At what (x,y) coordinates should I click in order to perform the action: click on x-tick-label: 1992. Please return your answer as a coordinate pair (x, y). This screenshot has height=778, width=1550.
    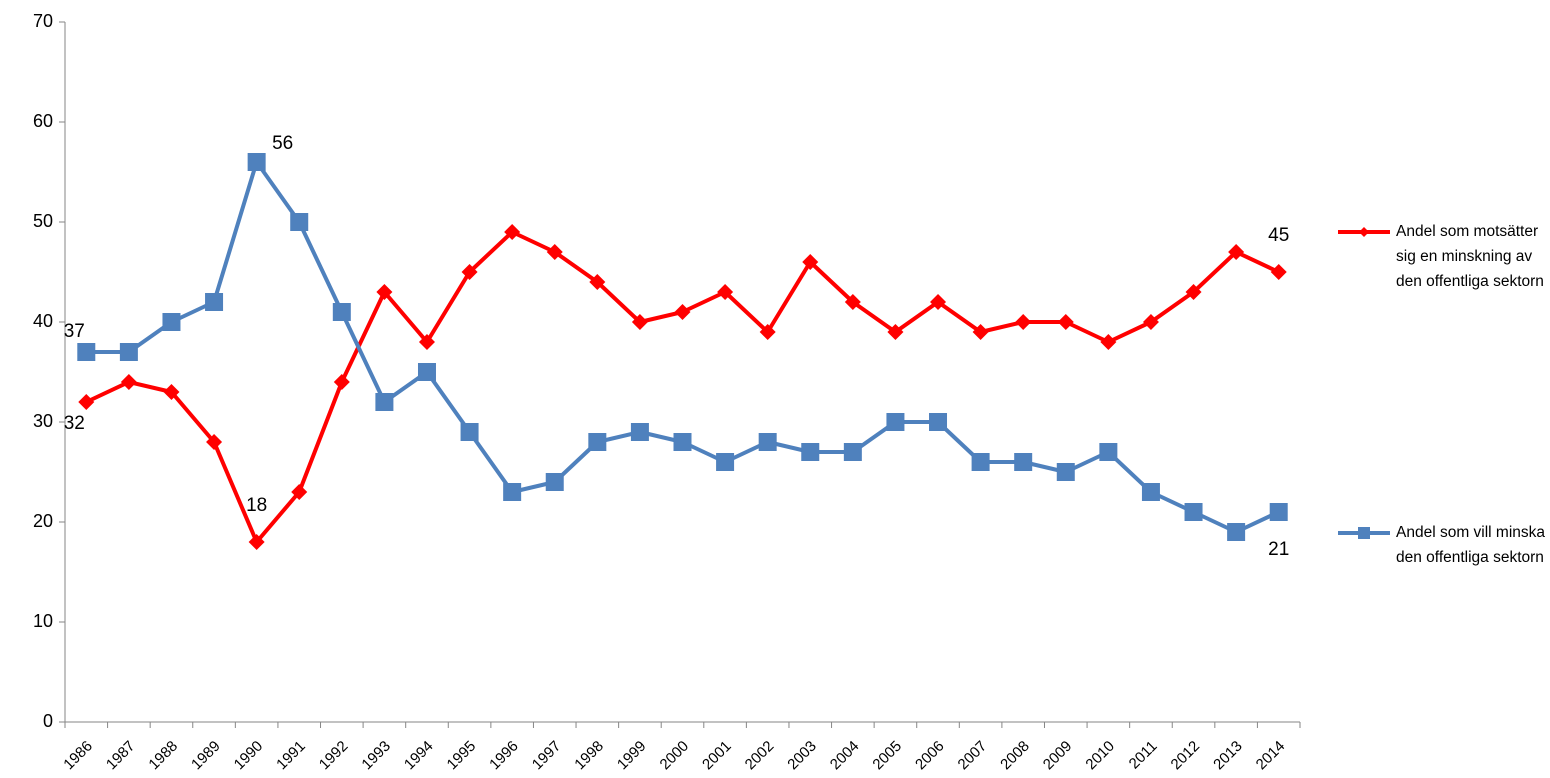
    Looking at the image, I should click on (334, 756).